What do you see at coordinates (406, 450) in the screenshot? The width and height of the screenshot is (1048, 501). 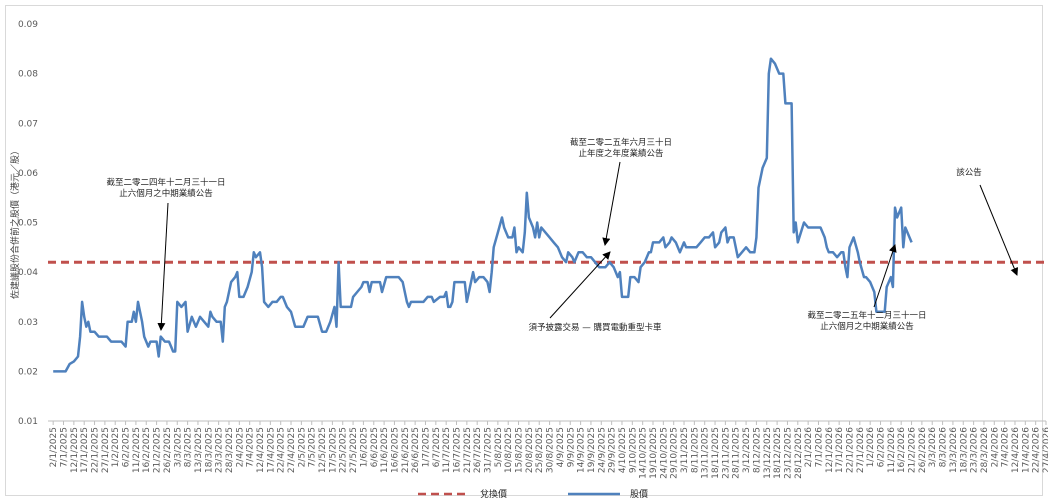 I see `x-tick-label: 21/6/2025` at bounding box center [406, 450].